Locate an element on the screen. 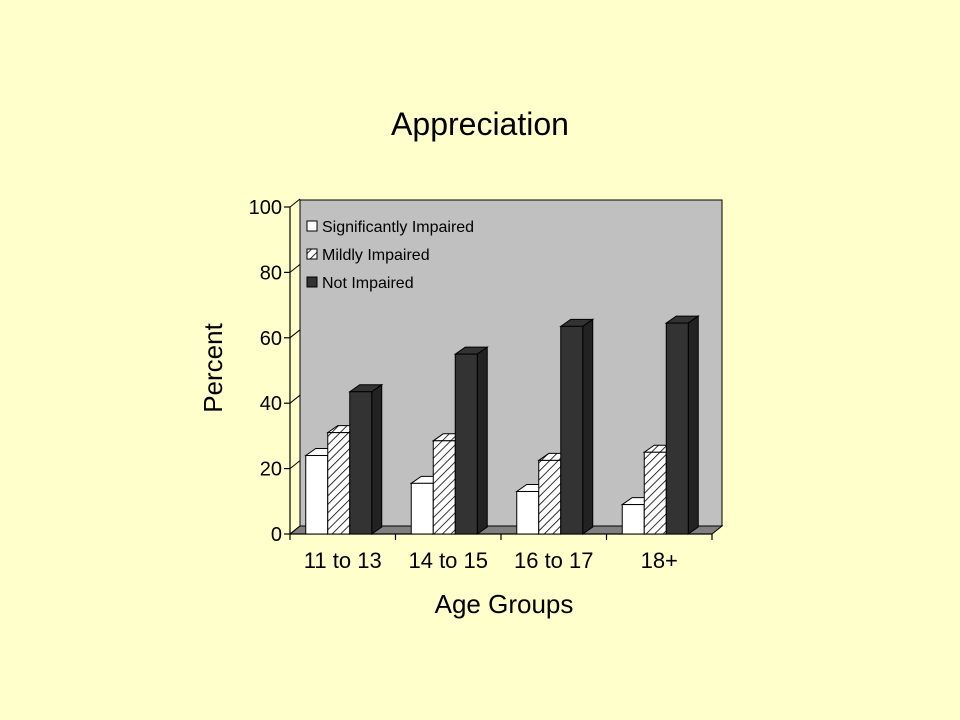 This screenshot has height=720, width=960. bars is located at coordinates (502, 425).